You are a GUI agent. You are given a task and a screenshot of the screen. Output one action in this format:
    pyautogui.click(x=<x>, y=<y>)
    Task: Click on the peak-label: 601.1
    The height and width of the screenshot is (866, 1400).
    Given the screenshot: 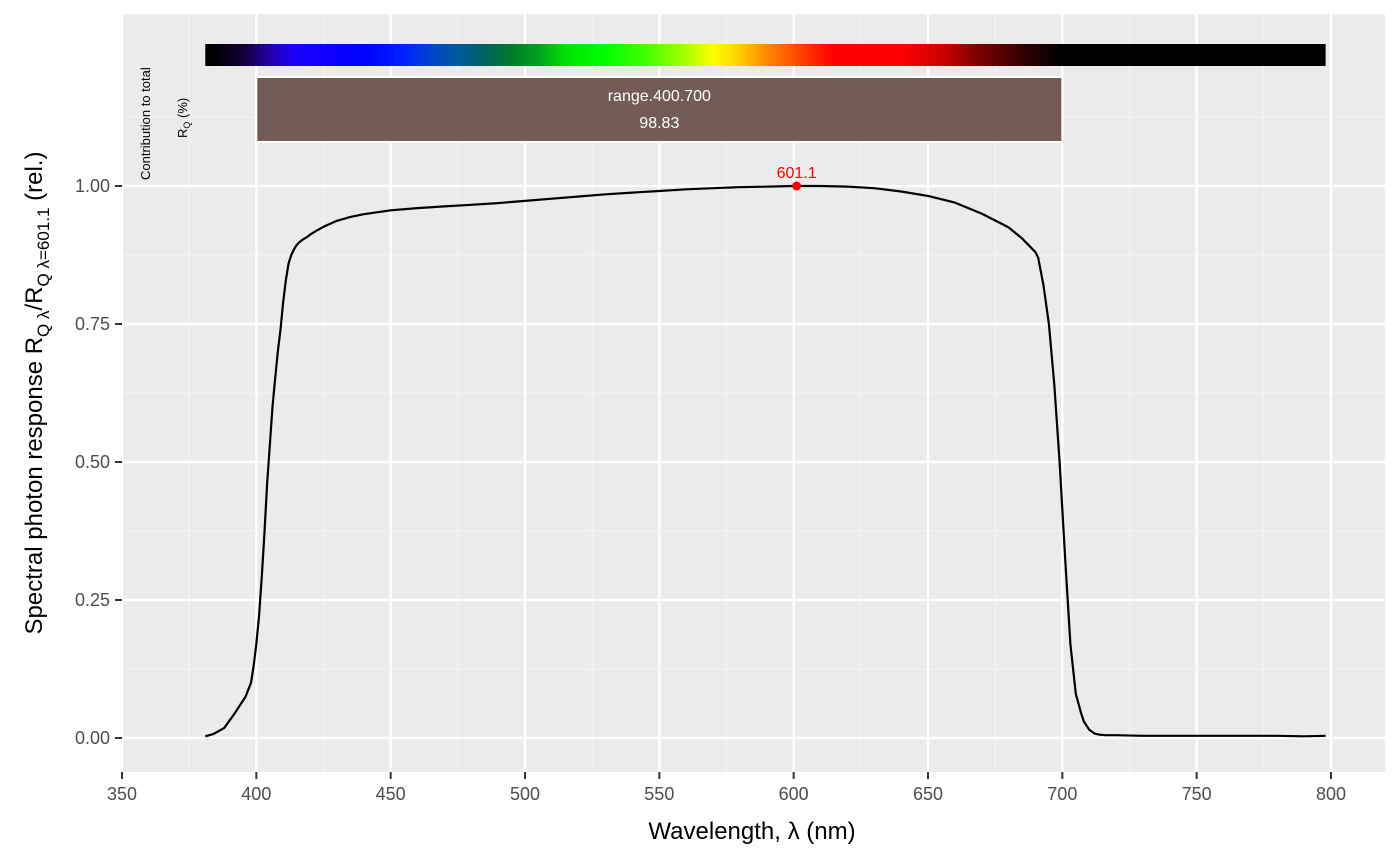 What is the action you would take?
    pyautogui.click(x=797, y=173)
    